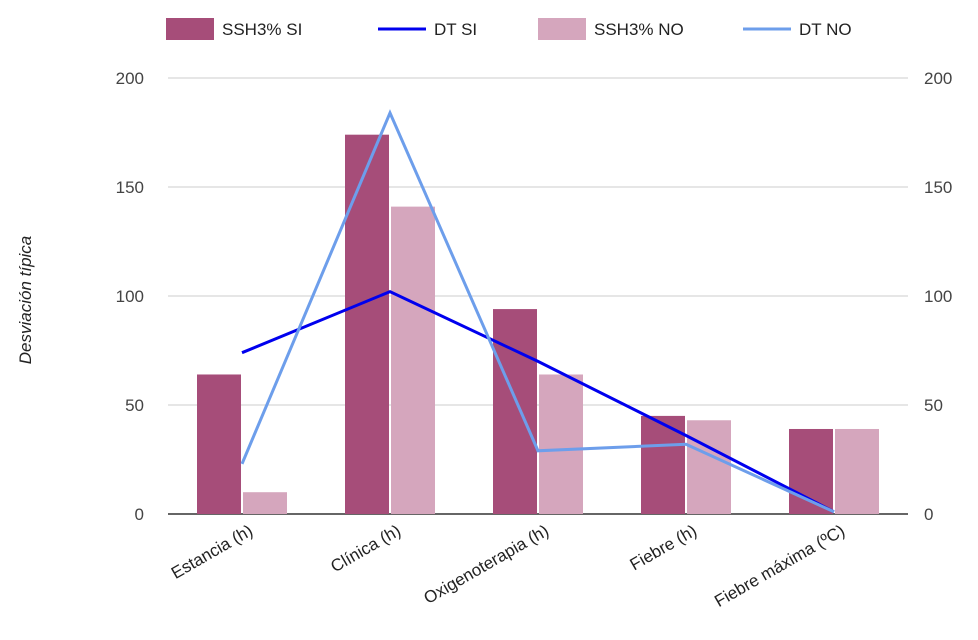  What do you see at coordinates (130, 296) in the screenshot?
I see `y-tick-left-100: 100` at bounding box center [130, 296].